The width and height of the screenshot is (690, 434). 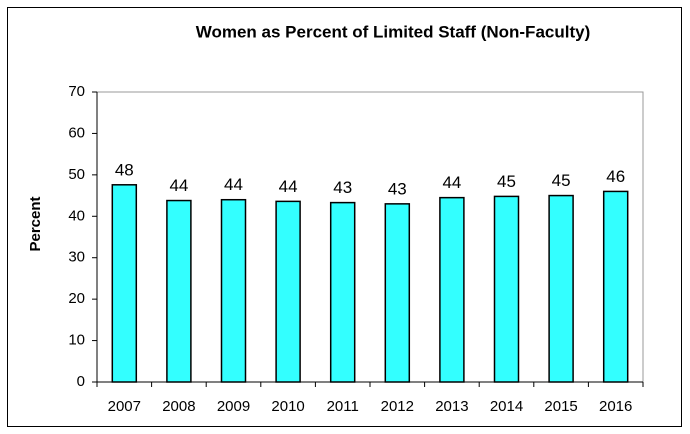 I want to click on data-label: 46, so click(x=615, y=176).